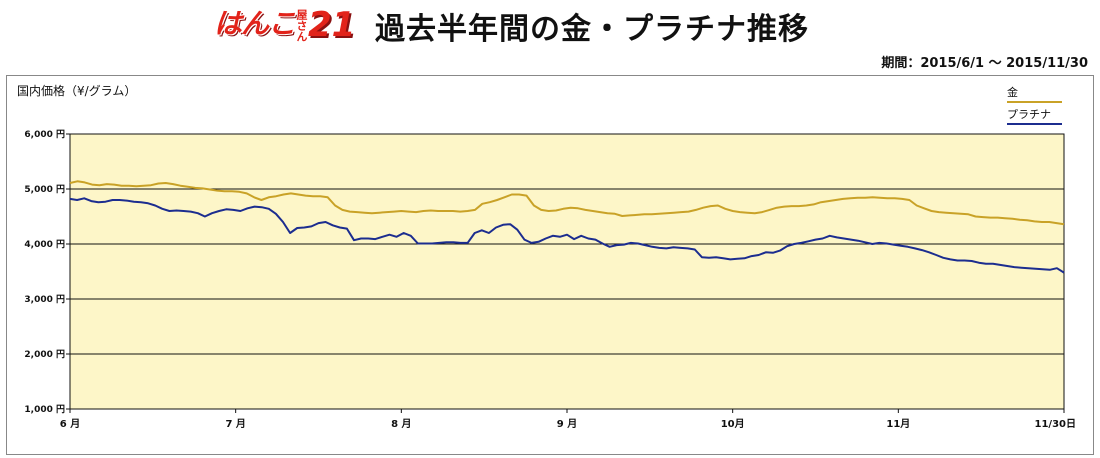 This screenshot has height=458, width=1100. I want to click on y-tick-label: 1,000 円, so click(44, 409).